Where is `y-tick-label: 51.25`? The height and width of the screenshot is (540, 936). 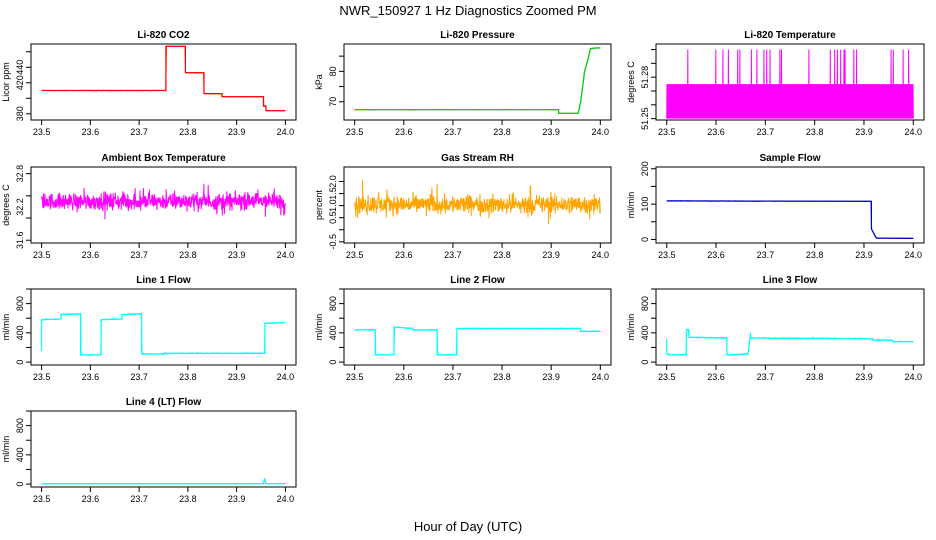 y-tick-label: 51.25 is located at coordinates (645, 118).